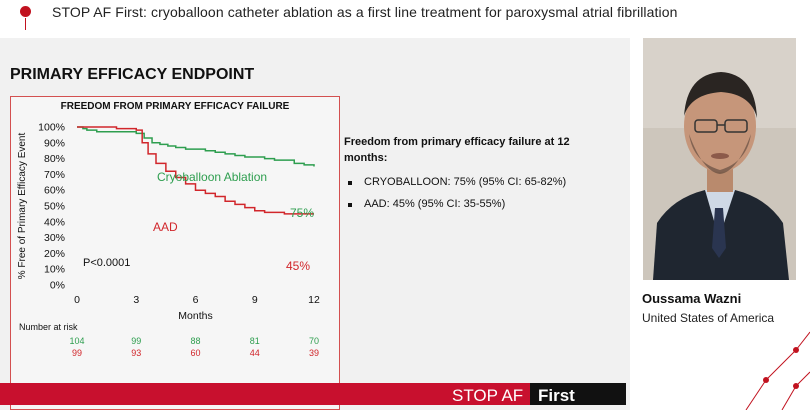 This screenshot has height=410, width=810. I want to click on y-tick-label: 90%, so click(54, 143).